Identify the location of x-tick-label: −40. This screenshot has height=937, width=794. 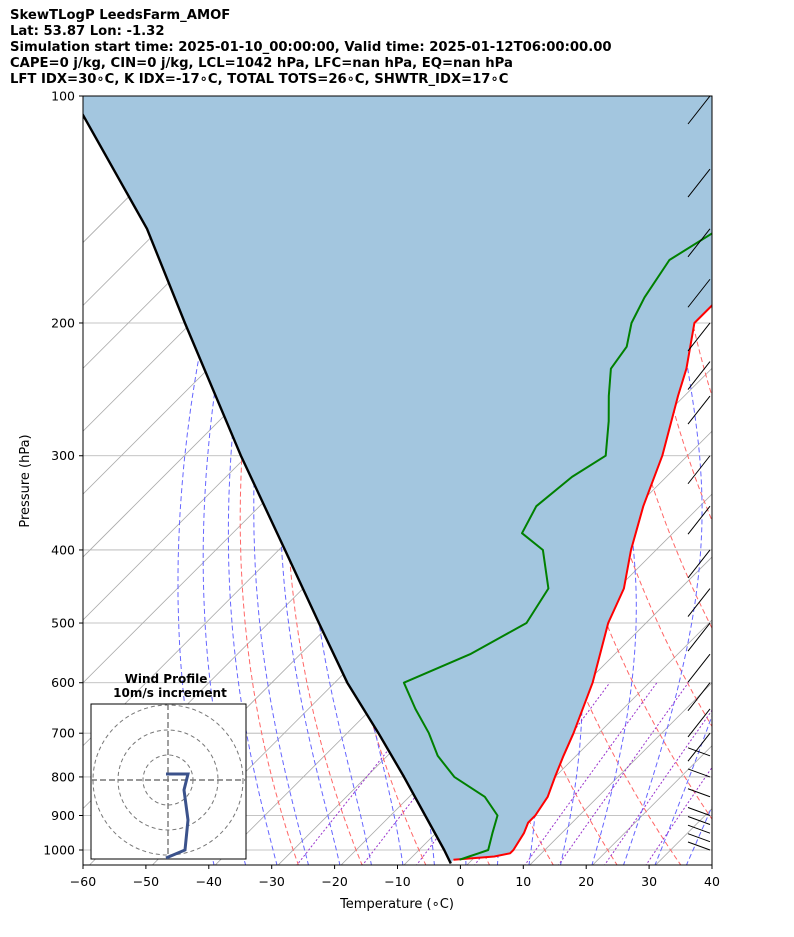
(209, 881).